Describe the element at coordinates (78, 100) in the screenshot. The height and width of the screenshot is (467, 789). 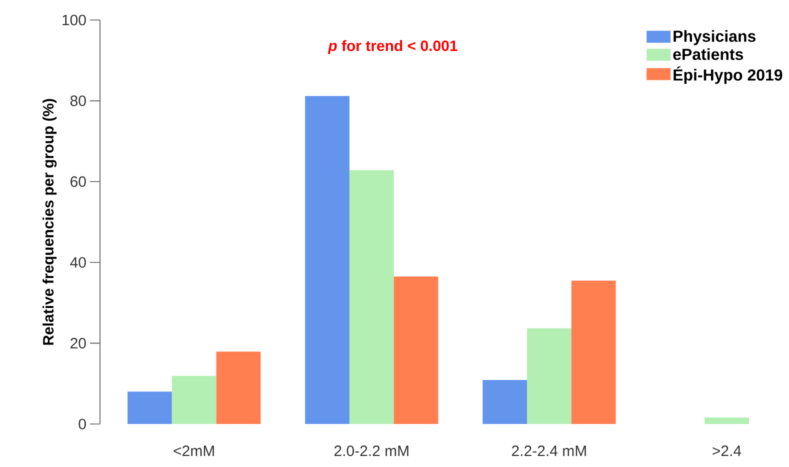
I see `y-tick-label: 80` at that location.